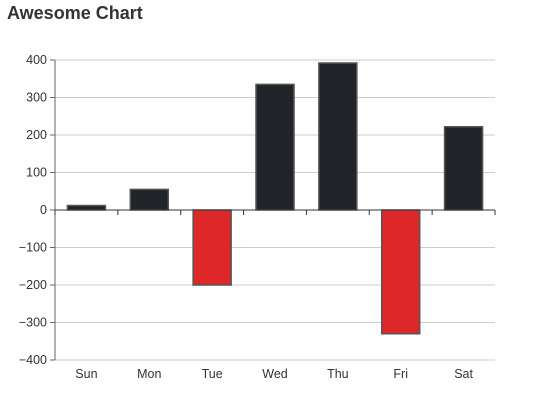 Image resolution: width=550 pixels, height=420 pixels. What do you see at coordinates (36, 173) in the screenshot?
I see `y-tick-label: 100` at bounding box center [36, 173].